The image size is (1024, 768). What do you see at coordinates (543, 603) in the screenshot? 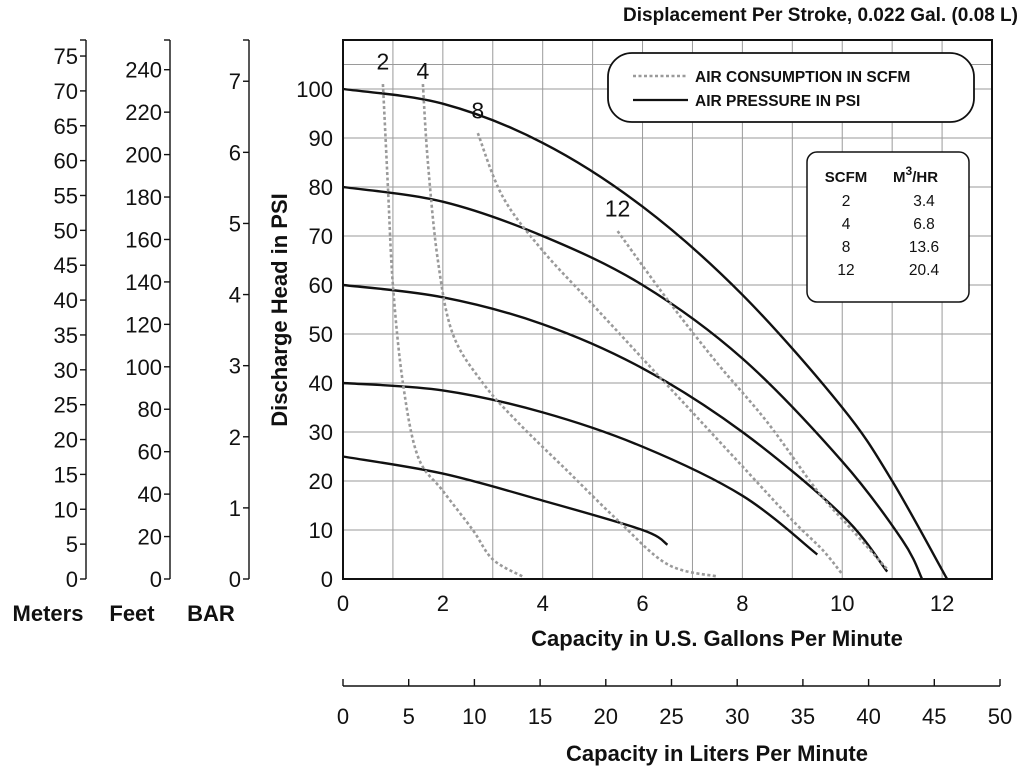
I see `x-tick-label: 4` at bounding box center [543, 603].